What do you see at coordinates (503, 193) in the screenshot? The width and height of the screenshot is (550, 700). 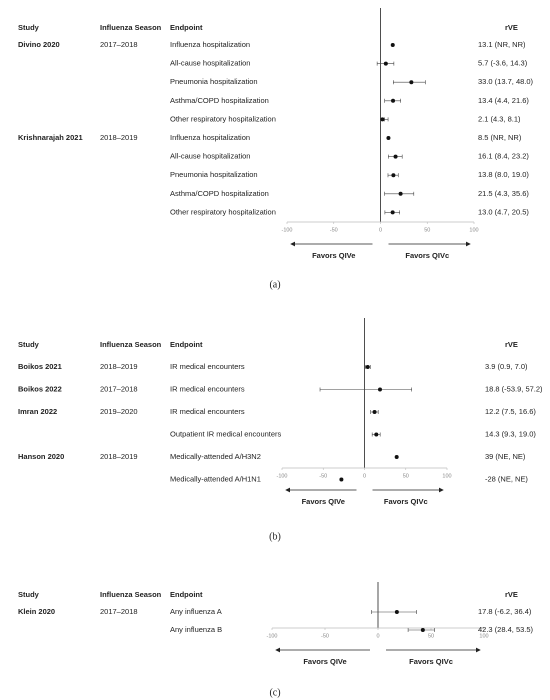 I see `value-label: 21.5 (4.3, 35.6)` at bounding box center [503, 193].